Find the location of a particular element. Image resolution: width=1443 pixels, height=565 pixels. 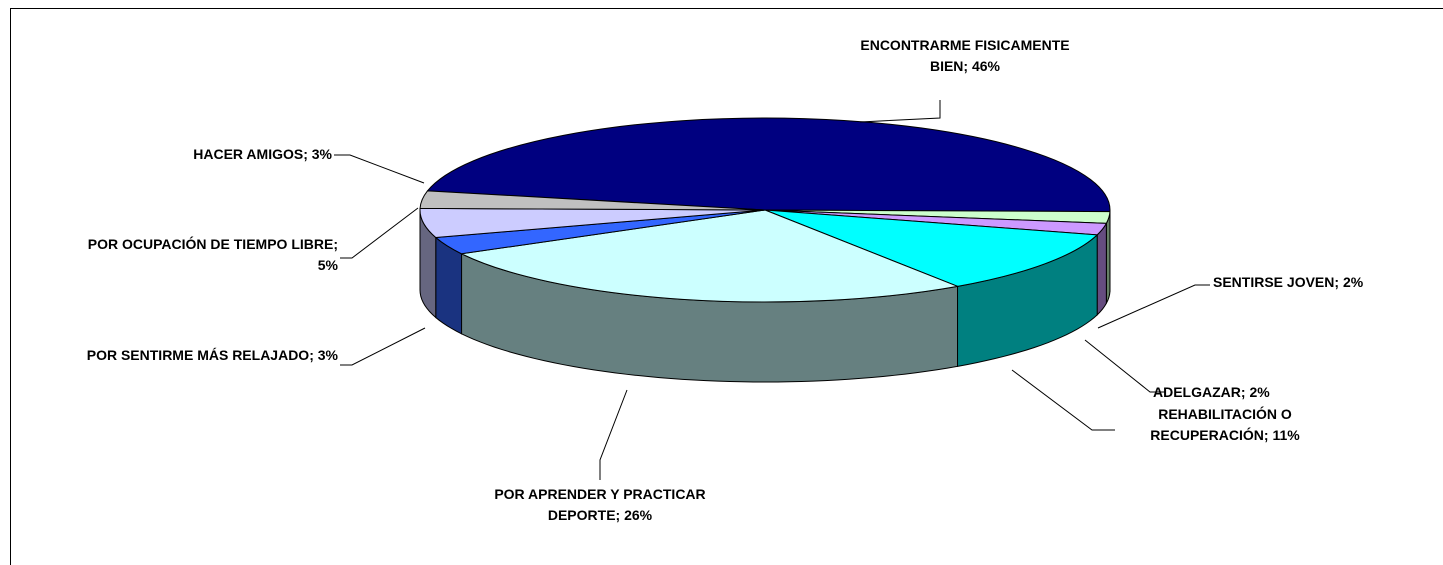

data-label: POR APRENDER Y PRACTICAR DEPORTE; 26% is located at coordinates (600, 505).